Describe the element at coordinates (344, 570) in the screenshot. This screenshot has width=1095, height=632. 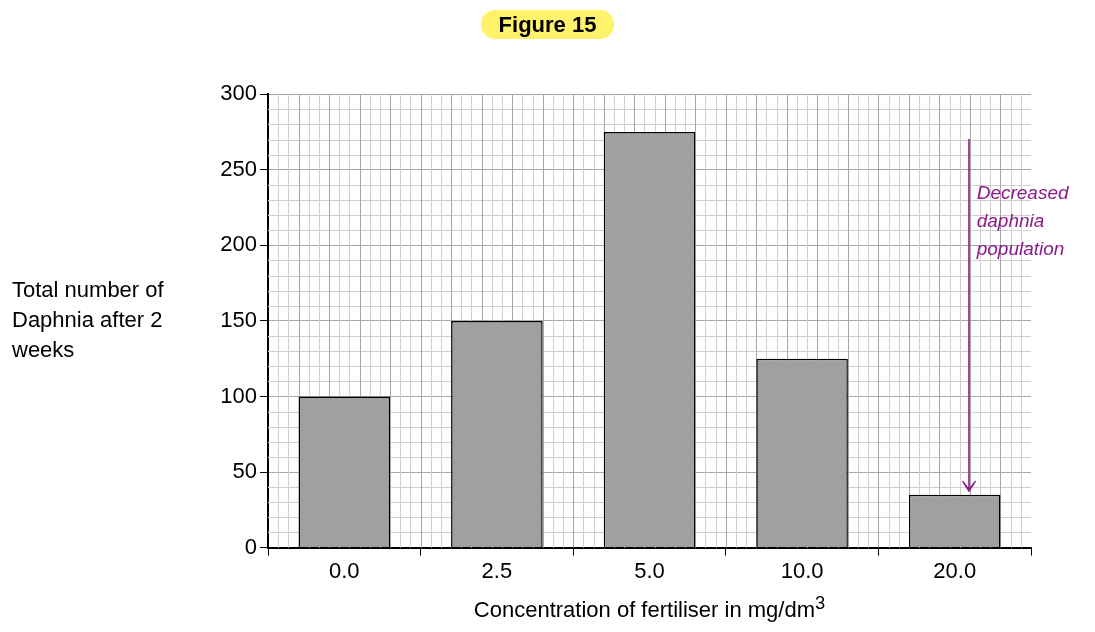
I see `x-tick-label: 0.0` at that location.